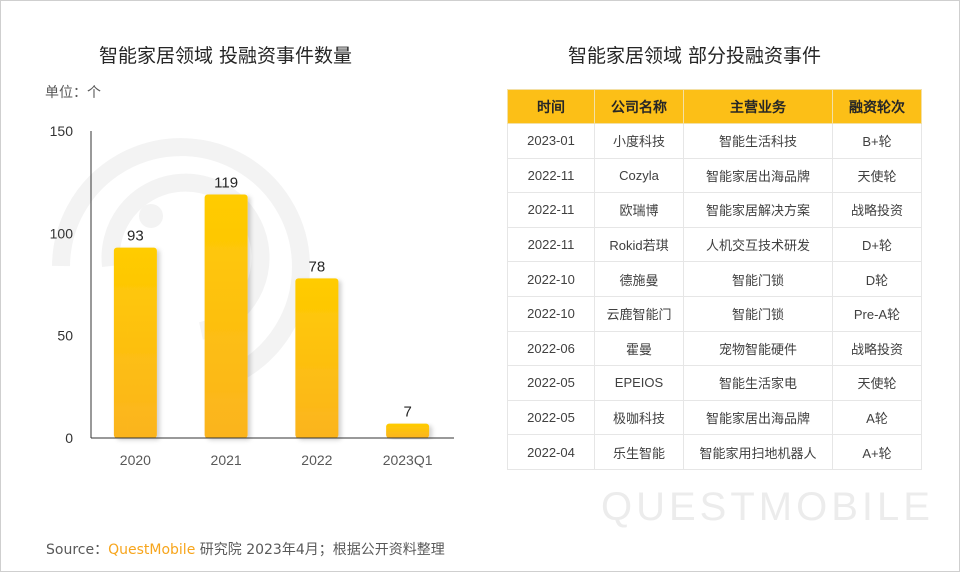  Describe the element at coordinates (639, 106) in the screenshot. I see `header-company: 公司名称` at that location.